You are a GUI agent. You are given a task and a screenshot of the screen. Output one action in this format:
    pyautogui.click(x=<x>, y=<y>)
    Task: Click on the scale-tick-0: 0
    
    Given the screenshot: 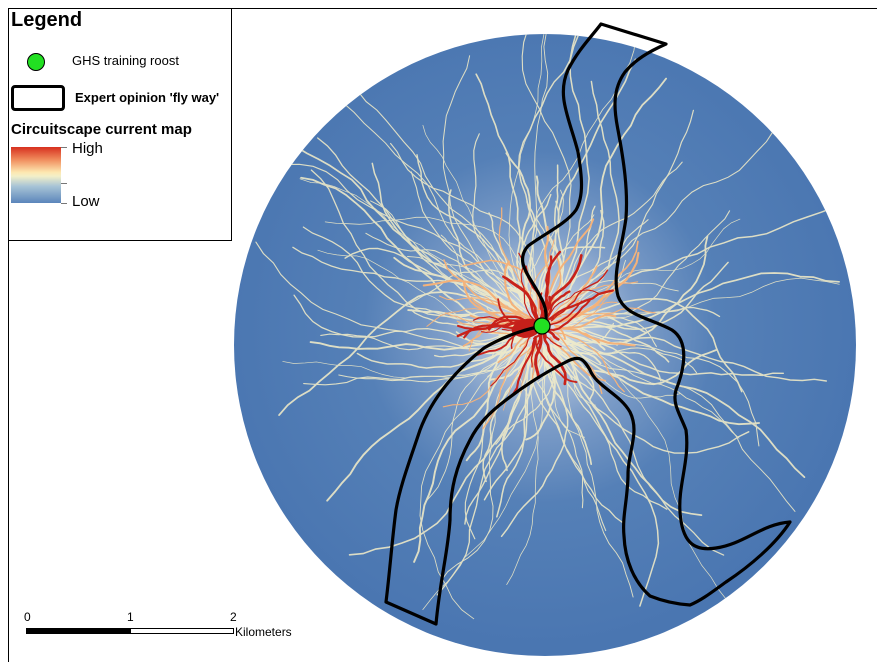 What is the action you would take?
    pyautogui.click(x=27, y=617)
    